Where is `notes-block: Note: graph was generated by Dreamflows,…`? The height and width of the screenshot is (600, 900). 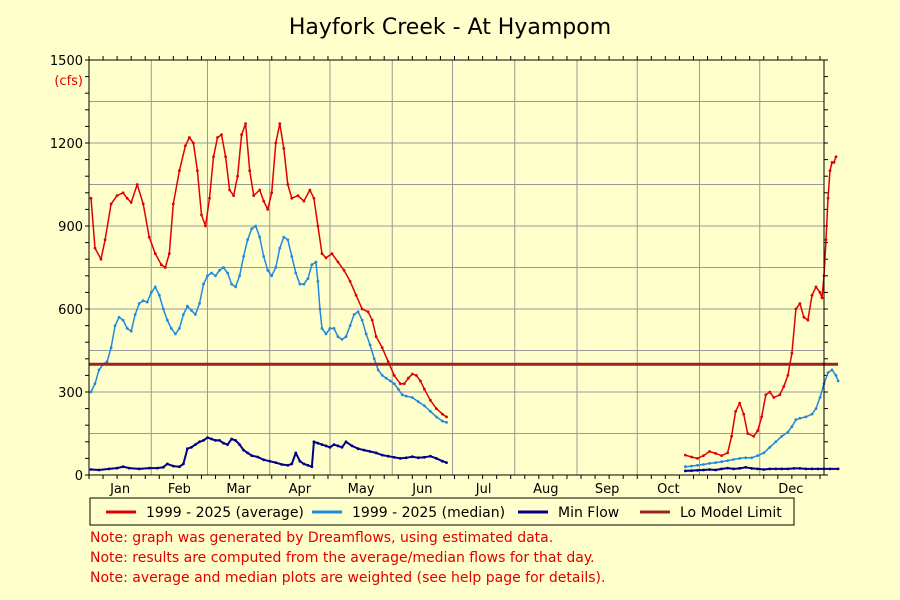 notes-block: Note: graph was generated by Dreamflows,… is located at coordinates (347, 558).